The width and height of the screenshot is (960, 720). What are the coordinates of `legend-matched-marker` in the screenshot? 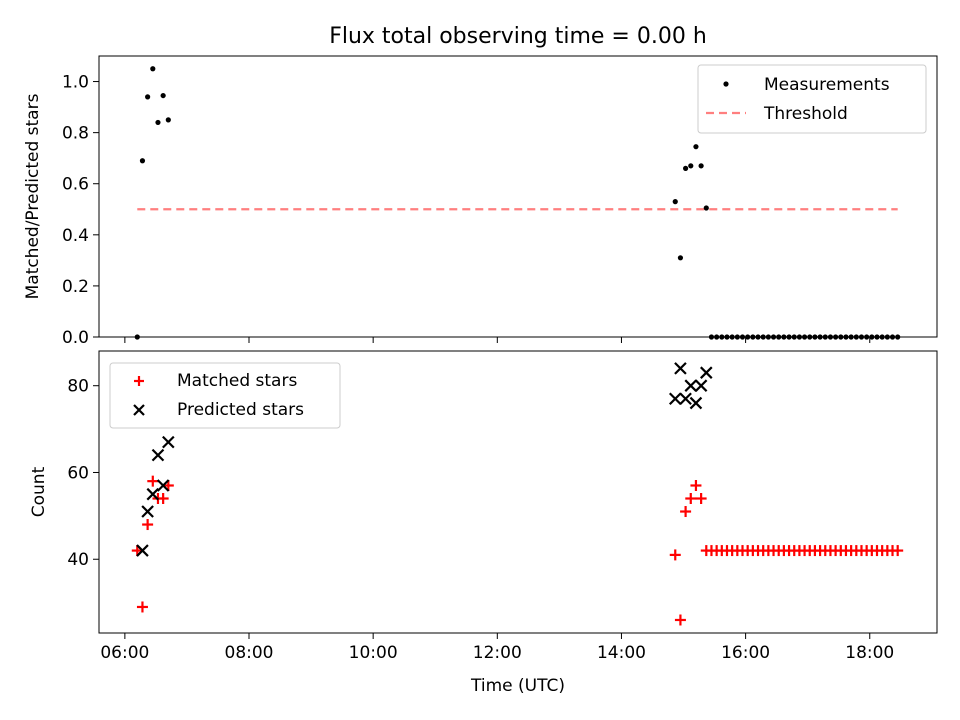 It's located at (139, 381).